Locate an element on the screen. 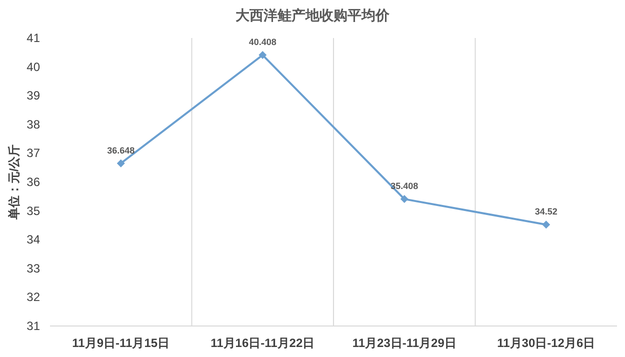 The height and width of the screenshot is (357, 625). y-tick-label: 38 is located at coordinates (33, 124).